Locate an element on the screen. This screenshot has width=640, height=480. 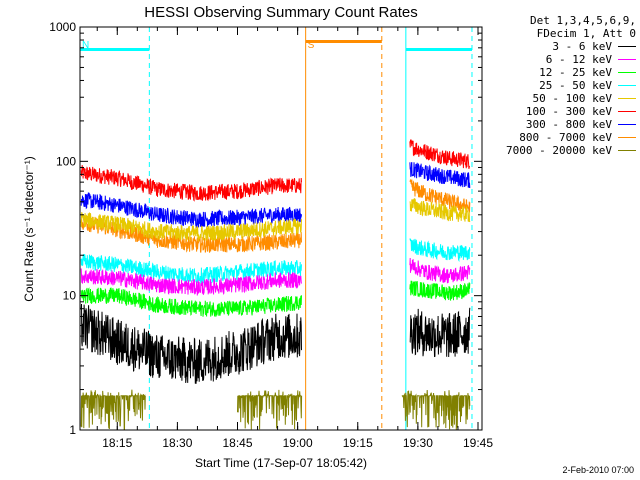
series-7000-20000-kev is located at coordinates (275, 409).